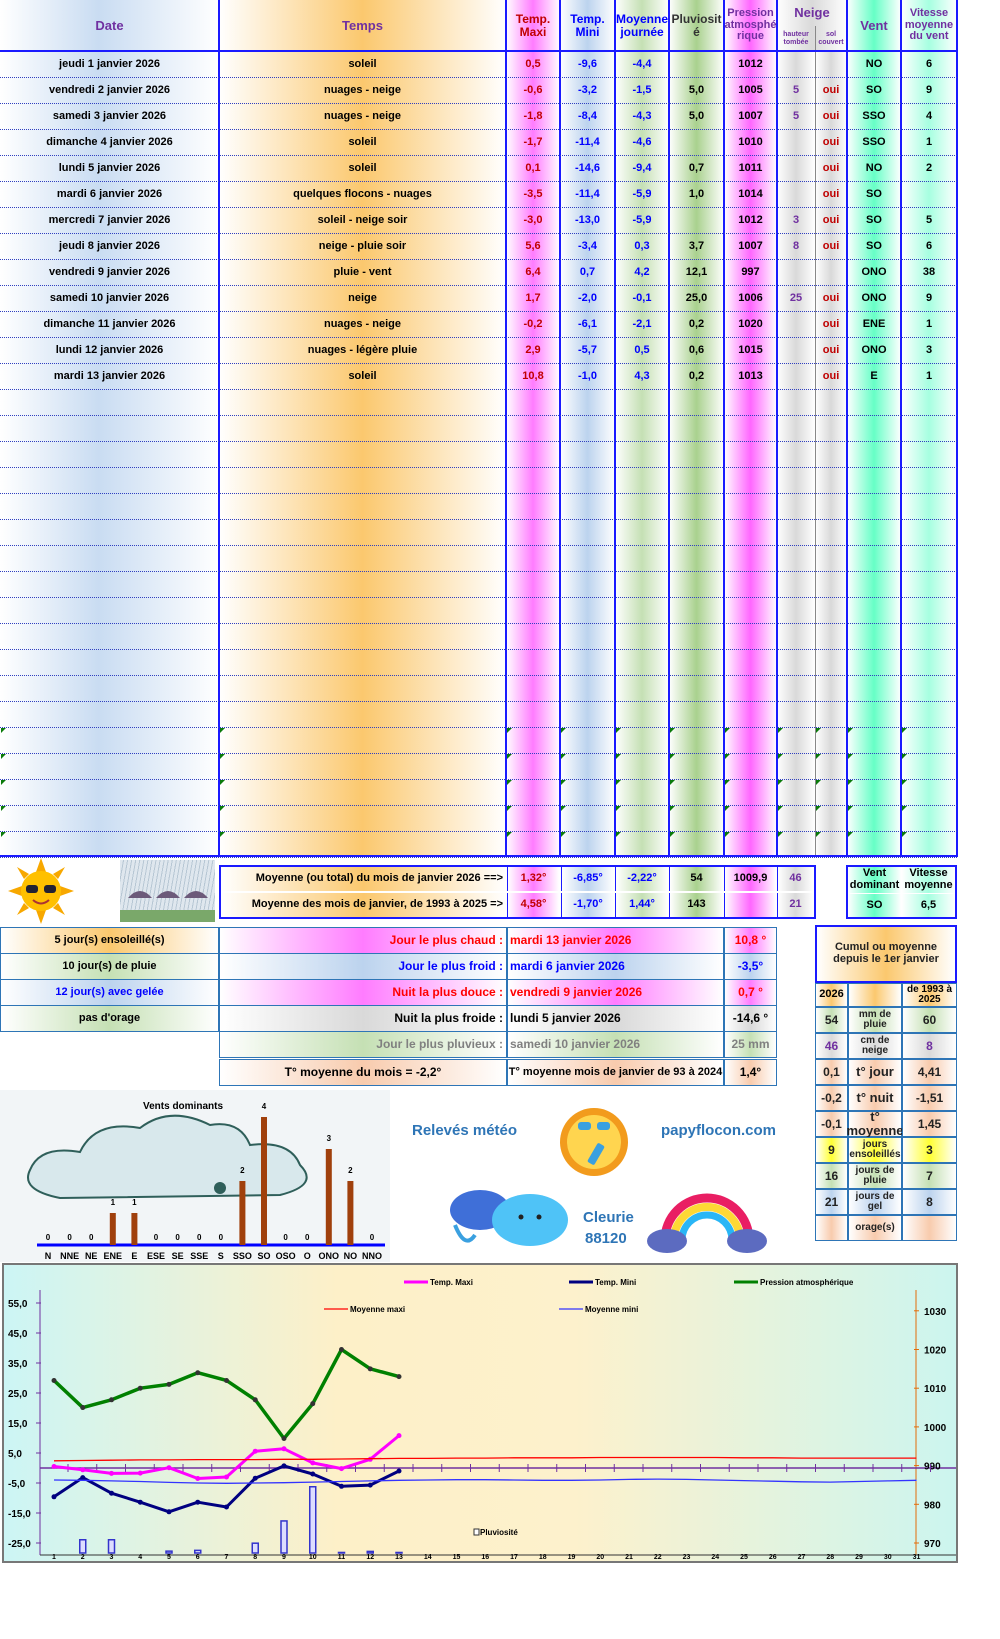 The height and width of the screenshot is (1639, 1000). I want to click on cell-neige-hauteur: 8, so click(796, 246).